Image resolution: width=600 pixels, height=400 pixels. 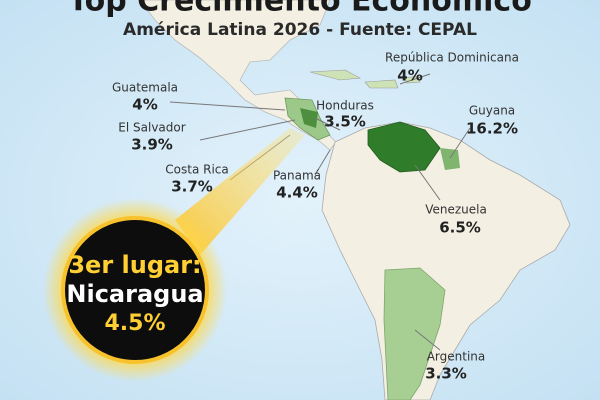 I want to click on callout-circle, so click(x=135, y=290).